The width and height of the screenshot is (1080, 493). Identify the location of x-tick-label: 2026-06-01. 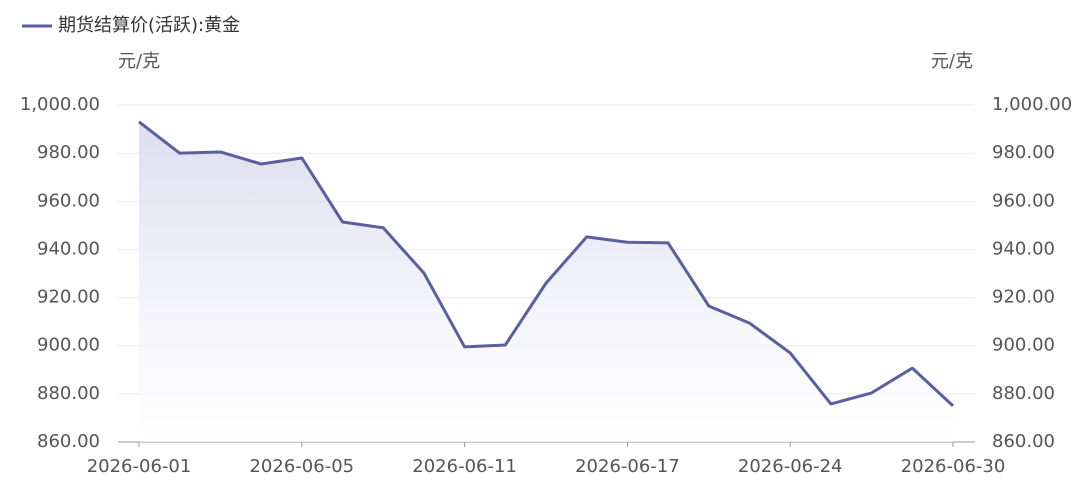
(139, 466).